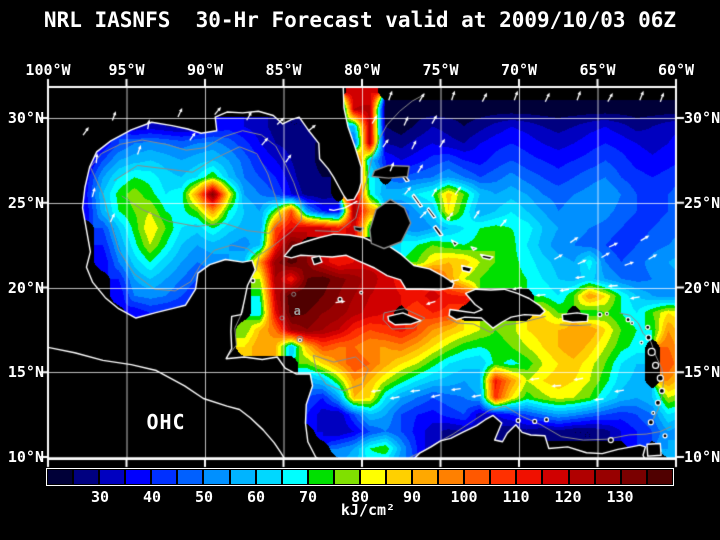 This screenshot has width=720, height=540. Describe the element at coordinates (702, 202) in the screenshot. I see `latitude-tick-label-right: 25°N` at that location.